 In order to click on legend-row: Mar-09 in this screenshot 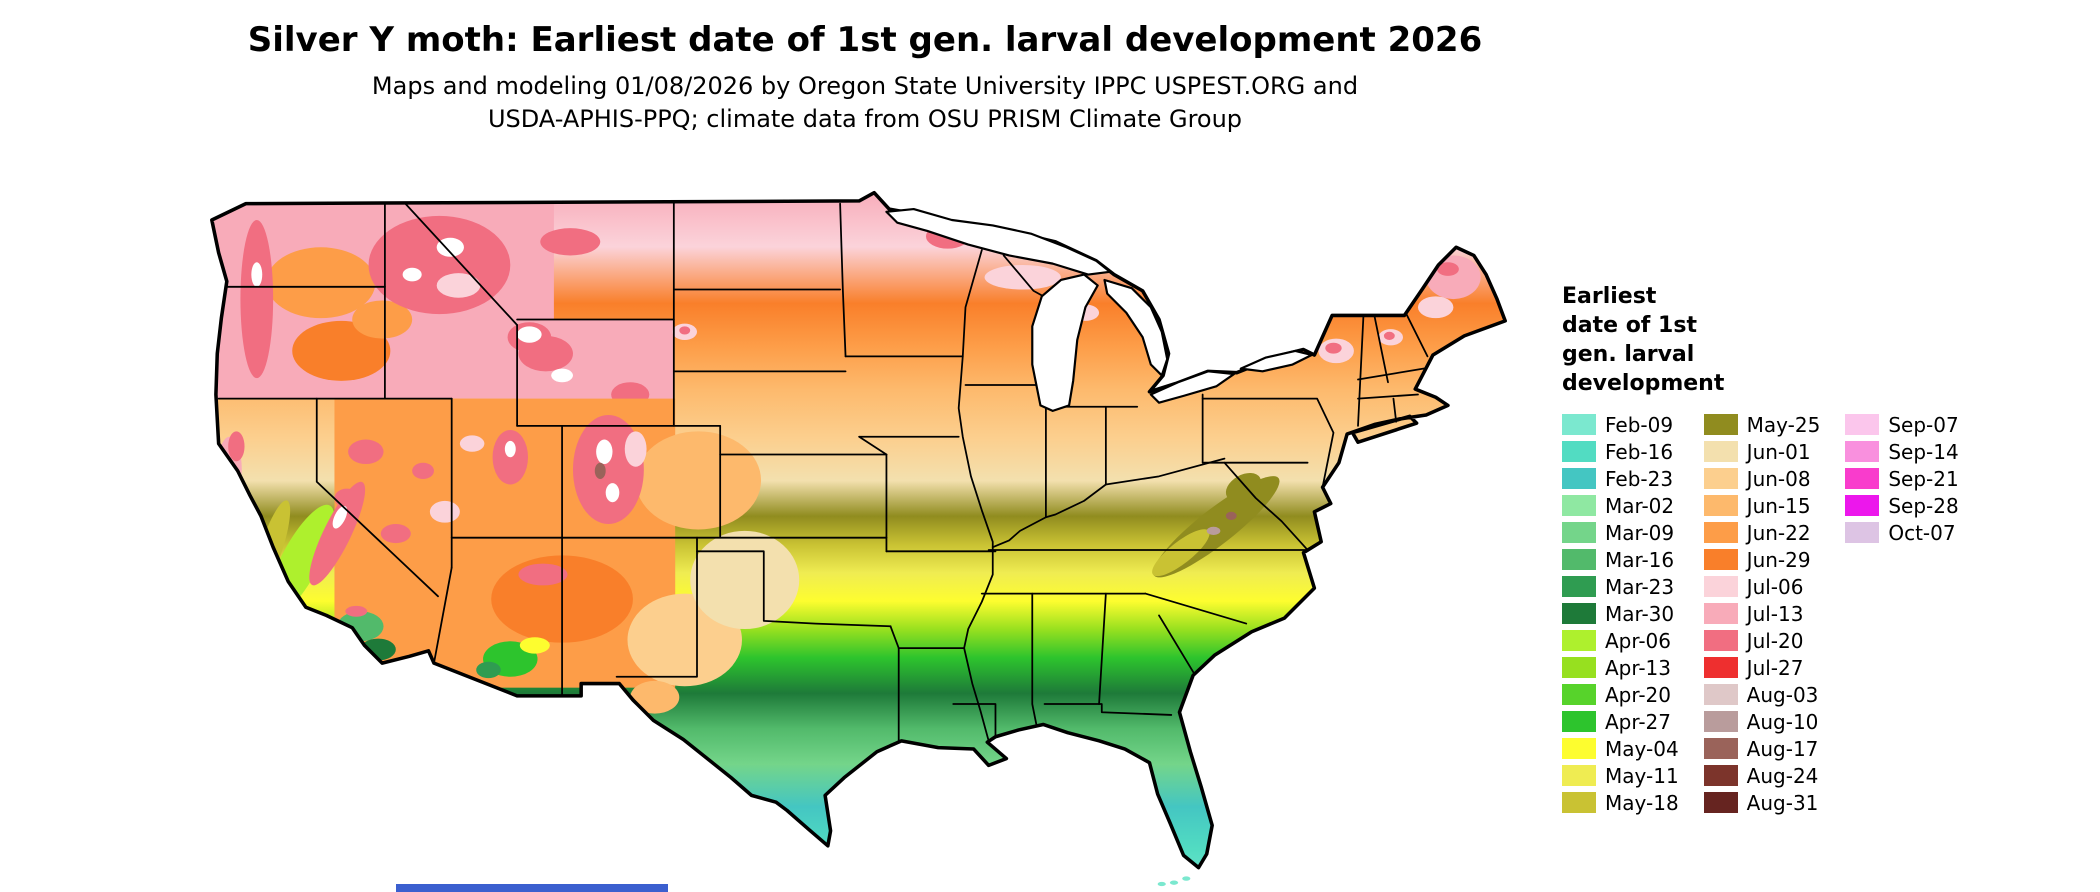, I will do `click(1620, 532)`.